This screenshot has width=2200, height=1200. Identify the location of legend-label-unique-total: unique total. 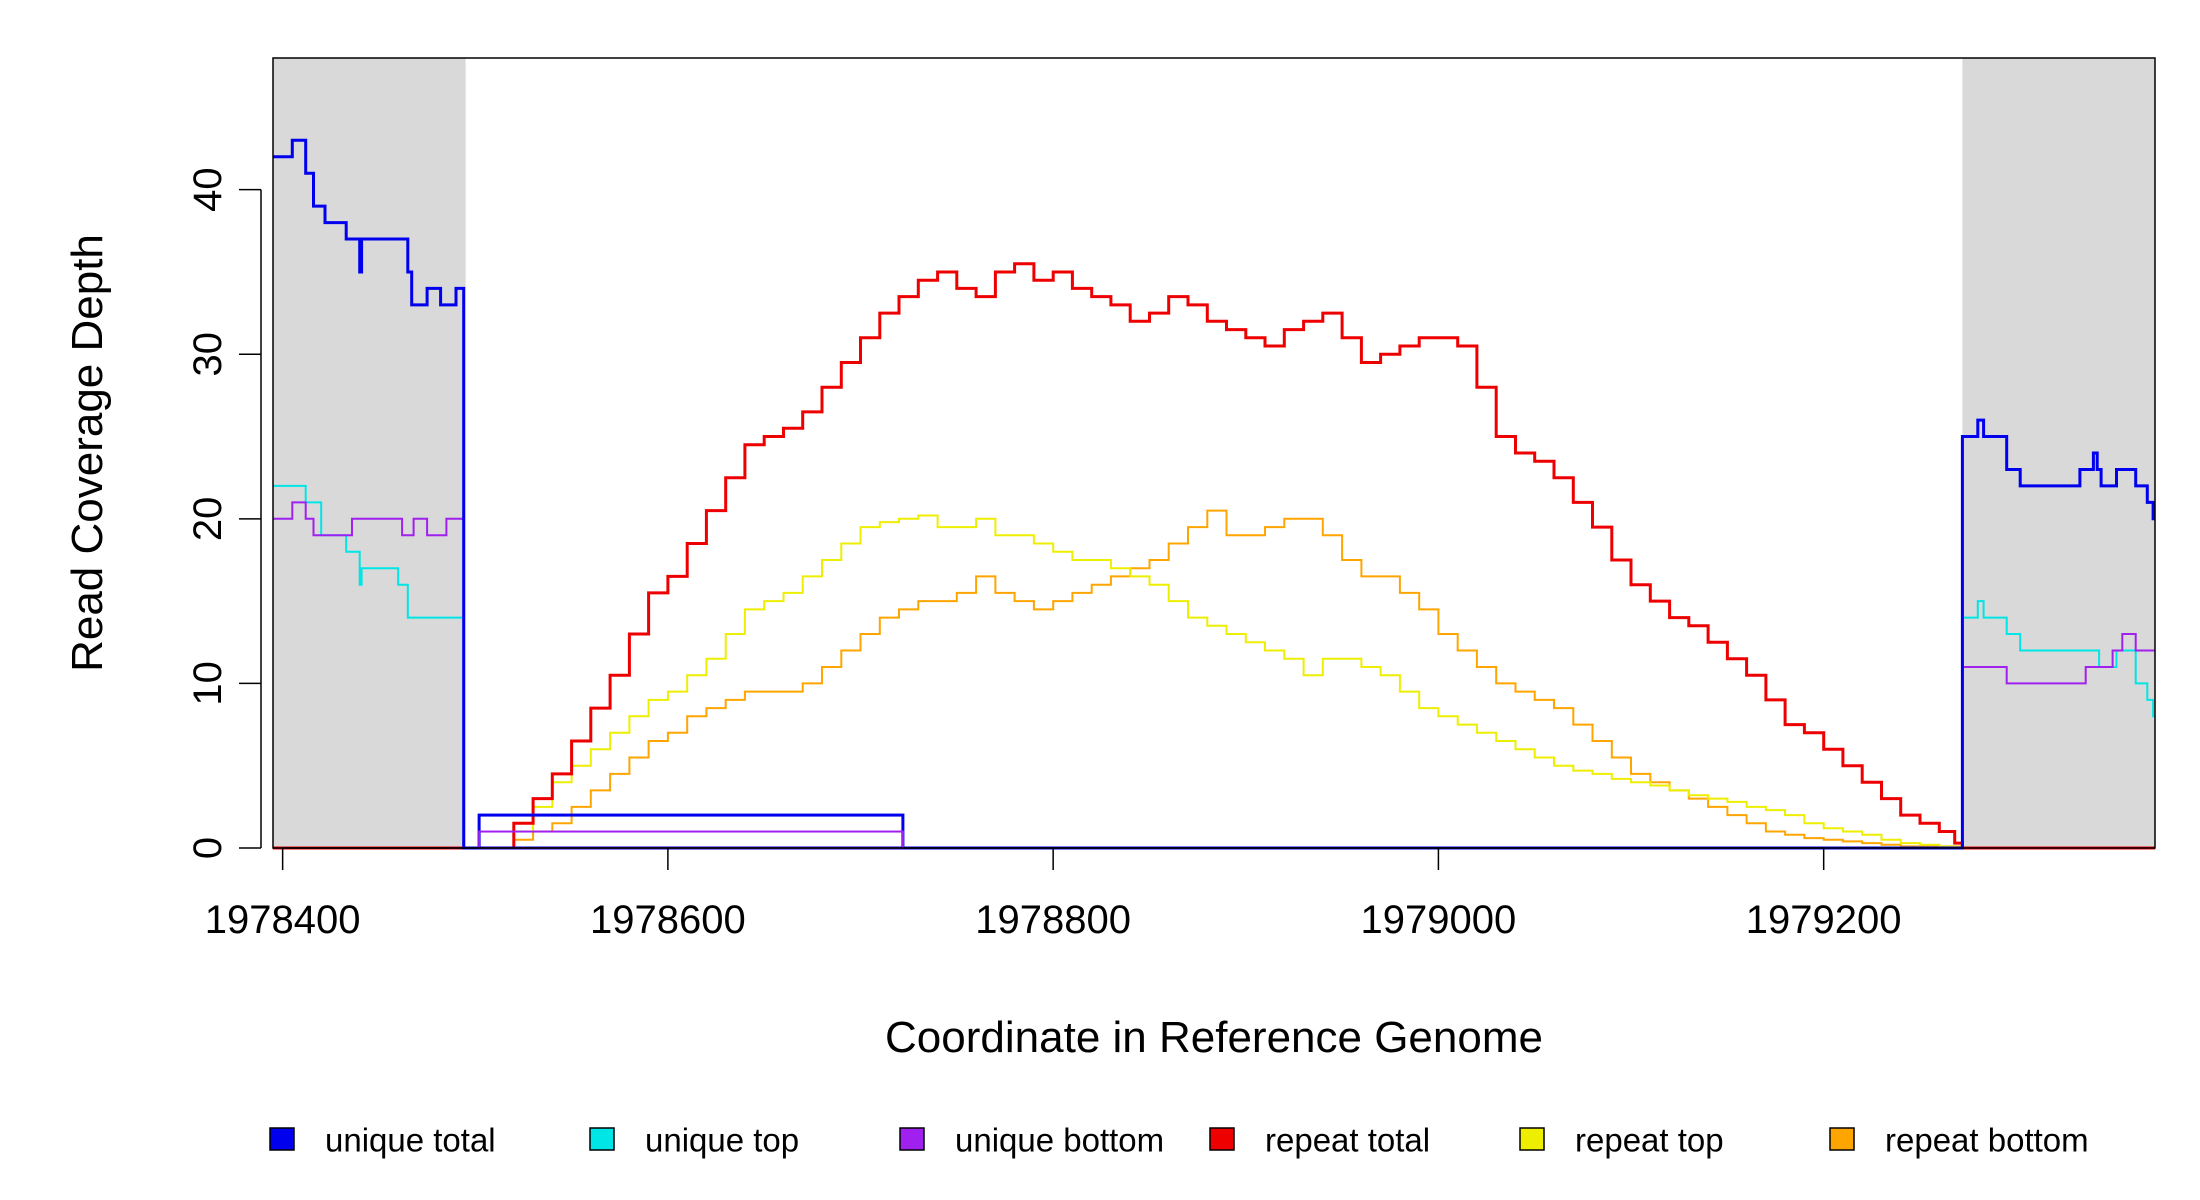
(410, 1140).